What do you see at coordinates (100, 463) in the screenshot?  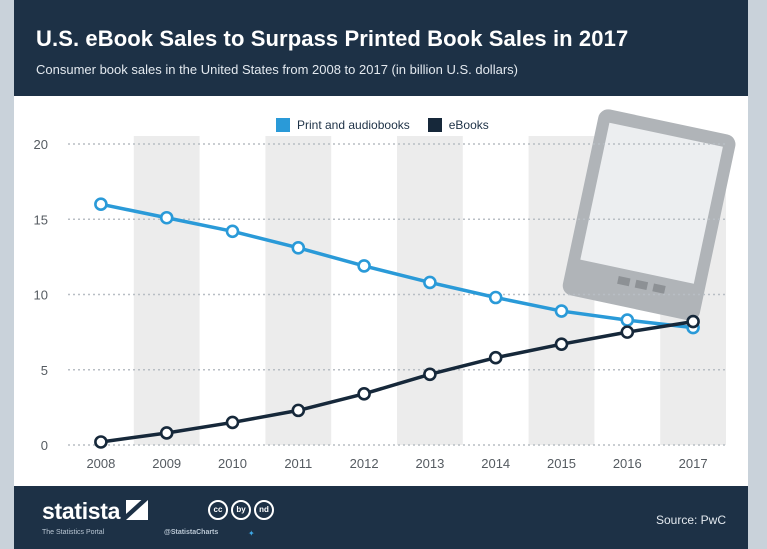 I see `x-tick-label: 2008` at bounding box center [100, 463].